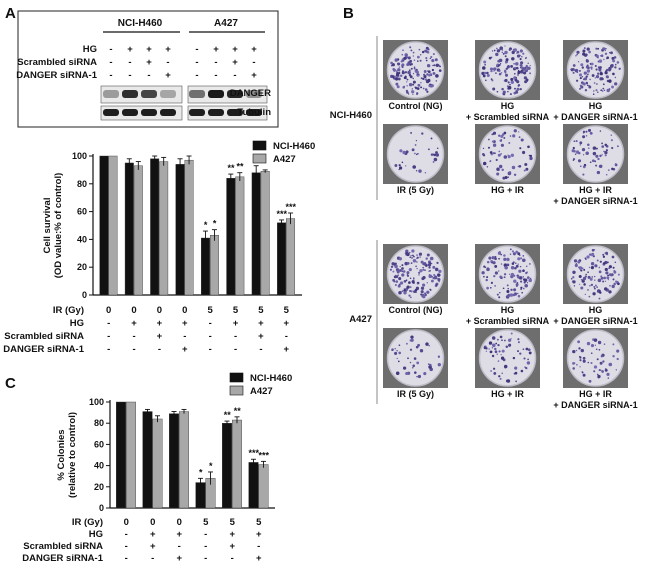  I want to click on condition-label: IR (Gy), so click(68, 310).